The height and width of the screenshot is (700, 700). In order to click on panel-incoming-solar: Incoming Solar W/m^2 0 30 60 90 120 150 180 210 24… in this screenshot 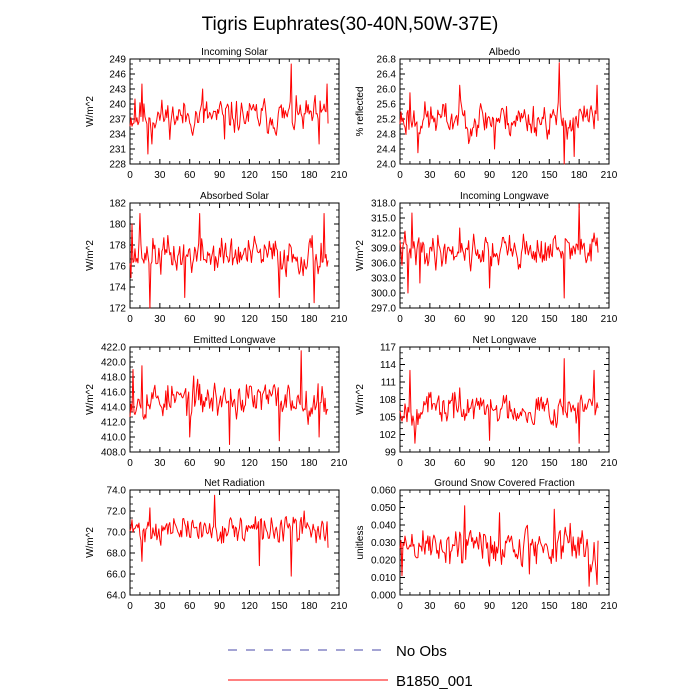, I will do `click(216, 114)`.